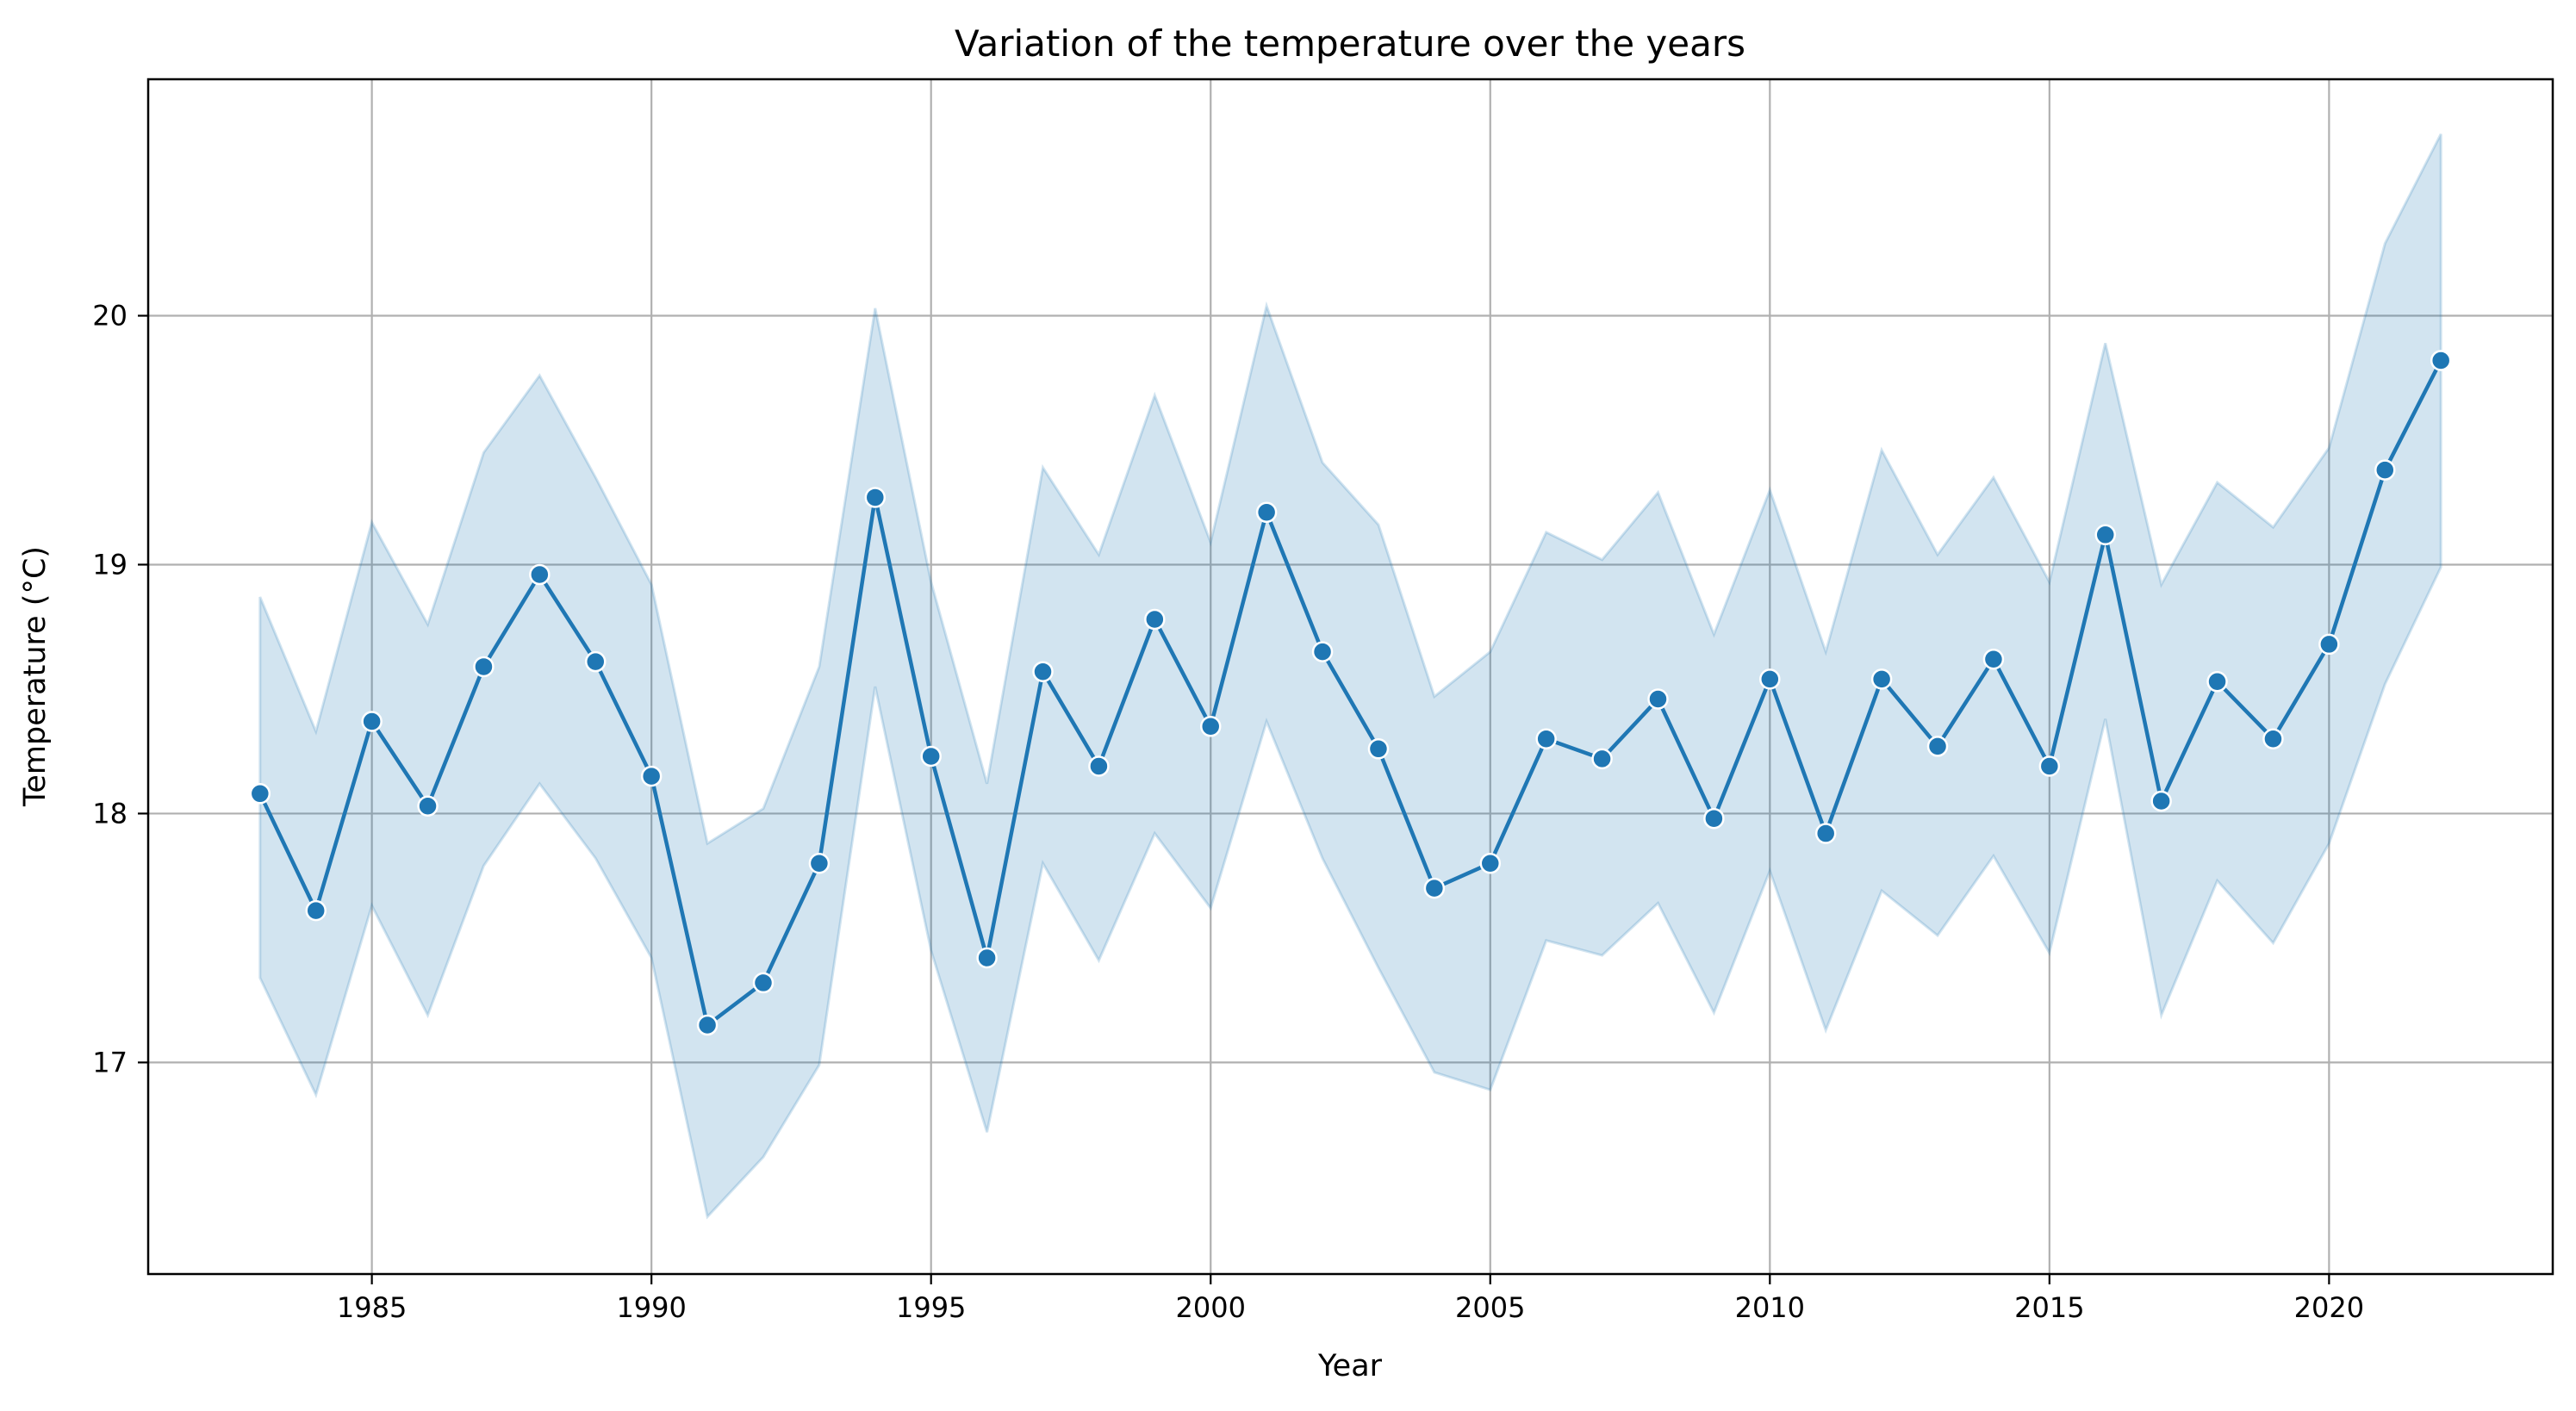 The image size is (2576, 1411). I want to click on x-tick-label: 2015, so click(2049, 1307).